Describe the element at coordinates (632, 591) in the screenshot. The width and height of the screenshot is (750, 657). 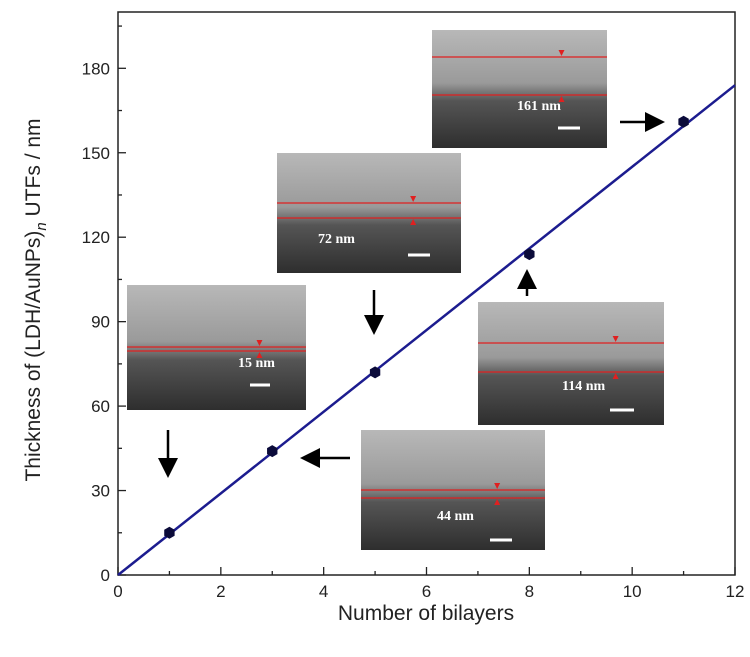
I see `x-tick-label: 10` at that location.